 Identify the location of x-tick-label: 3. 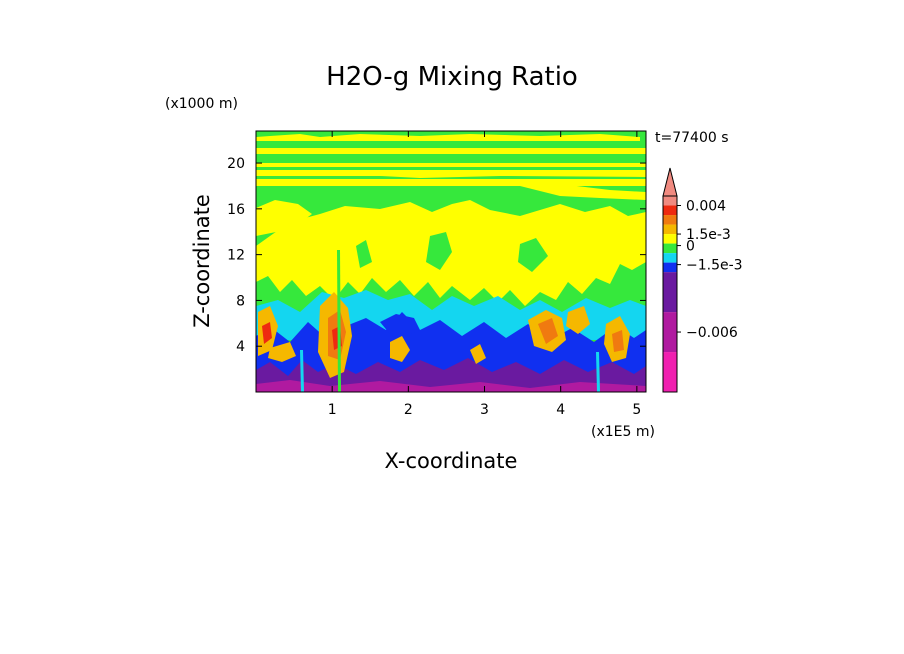
(484, 410).